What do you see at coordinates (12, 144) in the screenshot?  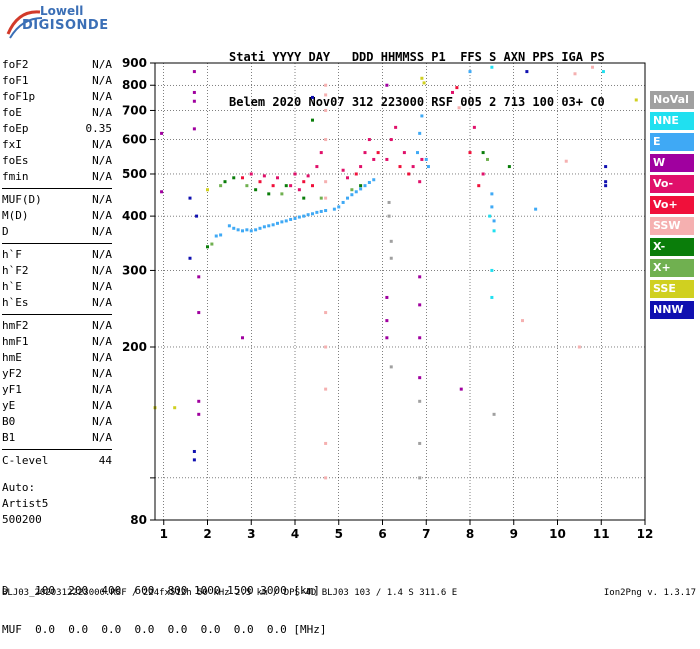 I see `param-name: fxI` at bounding box center [12, 144].